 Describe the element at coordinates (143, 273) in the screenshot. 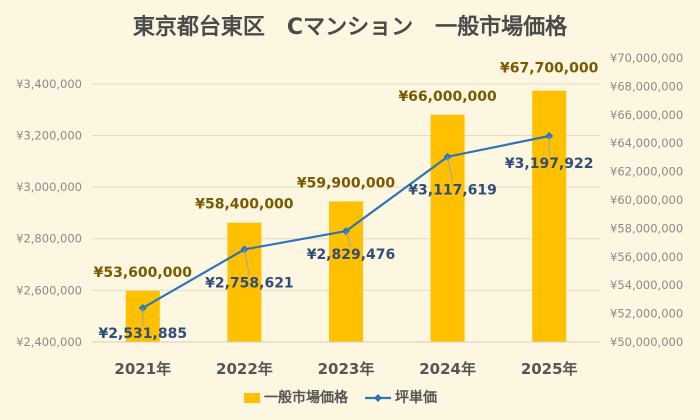

I see `bar-value-label: ¥53,600,000` at that location.